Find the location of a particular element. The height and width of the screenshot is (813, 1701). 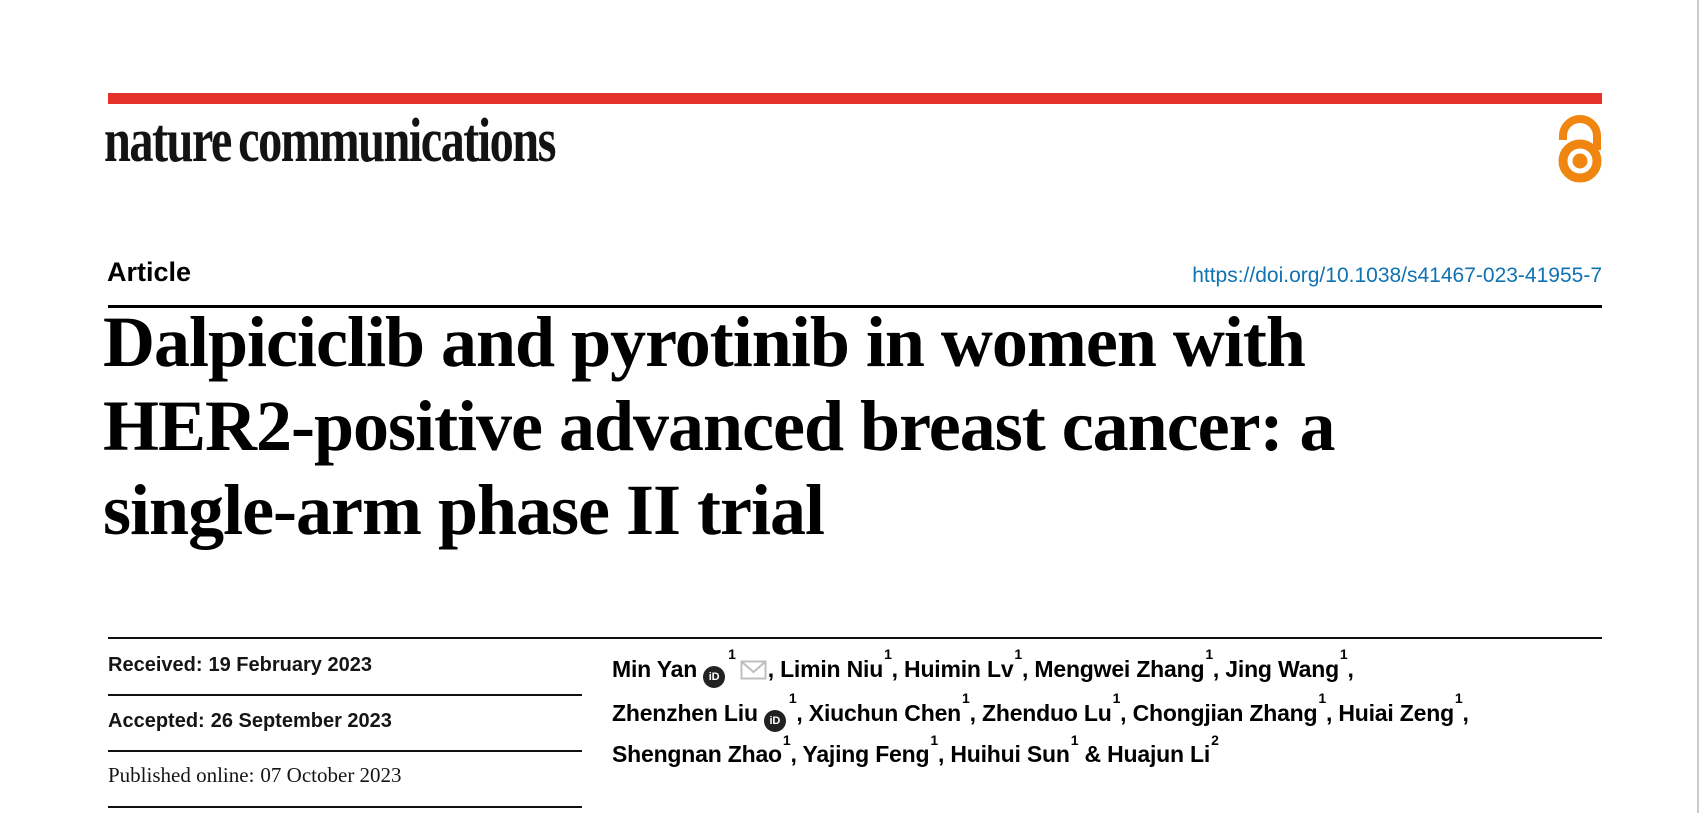

page-edge-border is located at coordinates (1698, 406).